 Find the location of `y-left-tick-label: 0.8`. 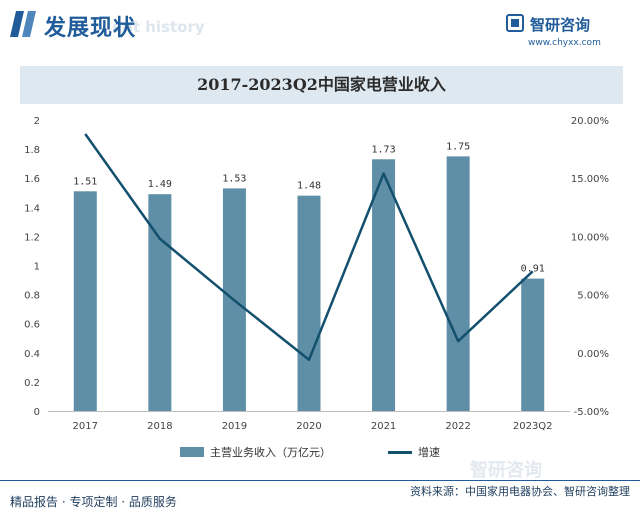

y-left-tick-label: 0.8 is located at coordinates (32, 296).